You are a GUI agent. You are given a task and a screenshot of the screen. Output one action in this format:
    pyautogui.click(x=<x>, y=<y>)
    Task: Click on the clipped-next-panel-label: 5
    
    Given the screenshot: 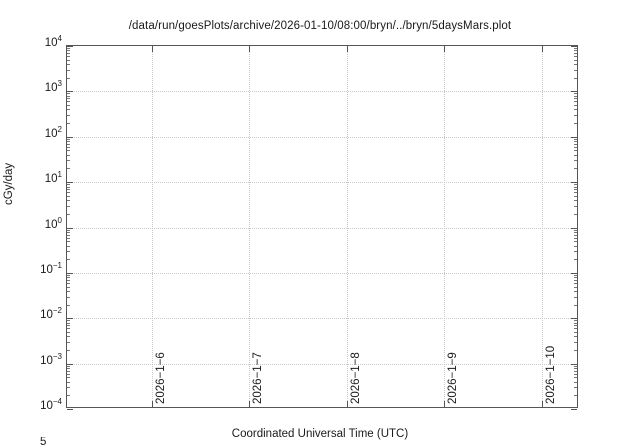 What is the action you would take?
    pyautogui.click(x=43, y=441)
    